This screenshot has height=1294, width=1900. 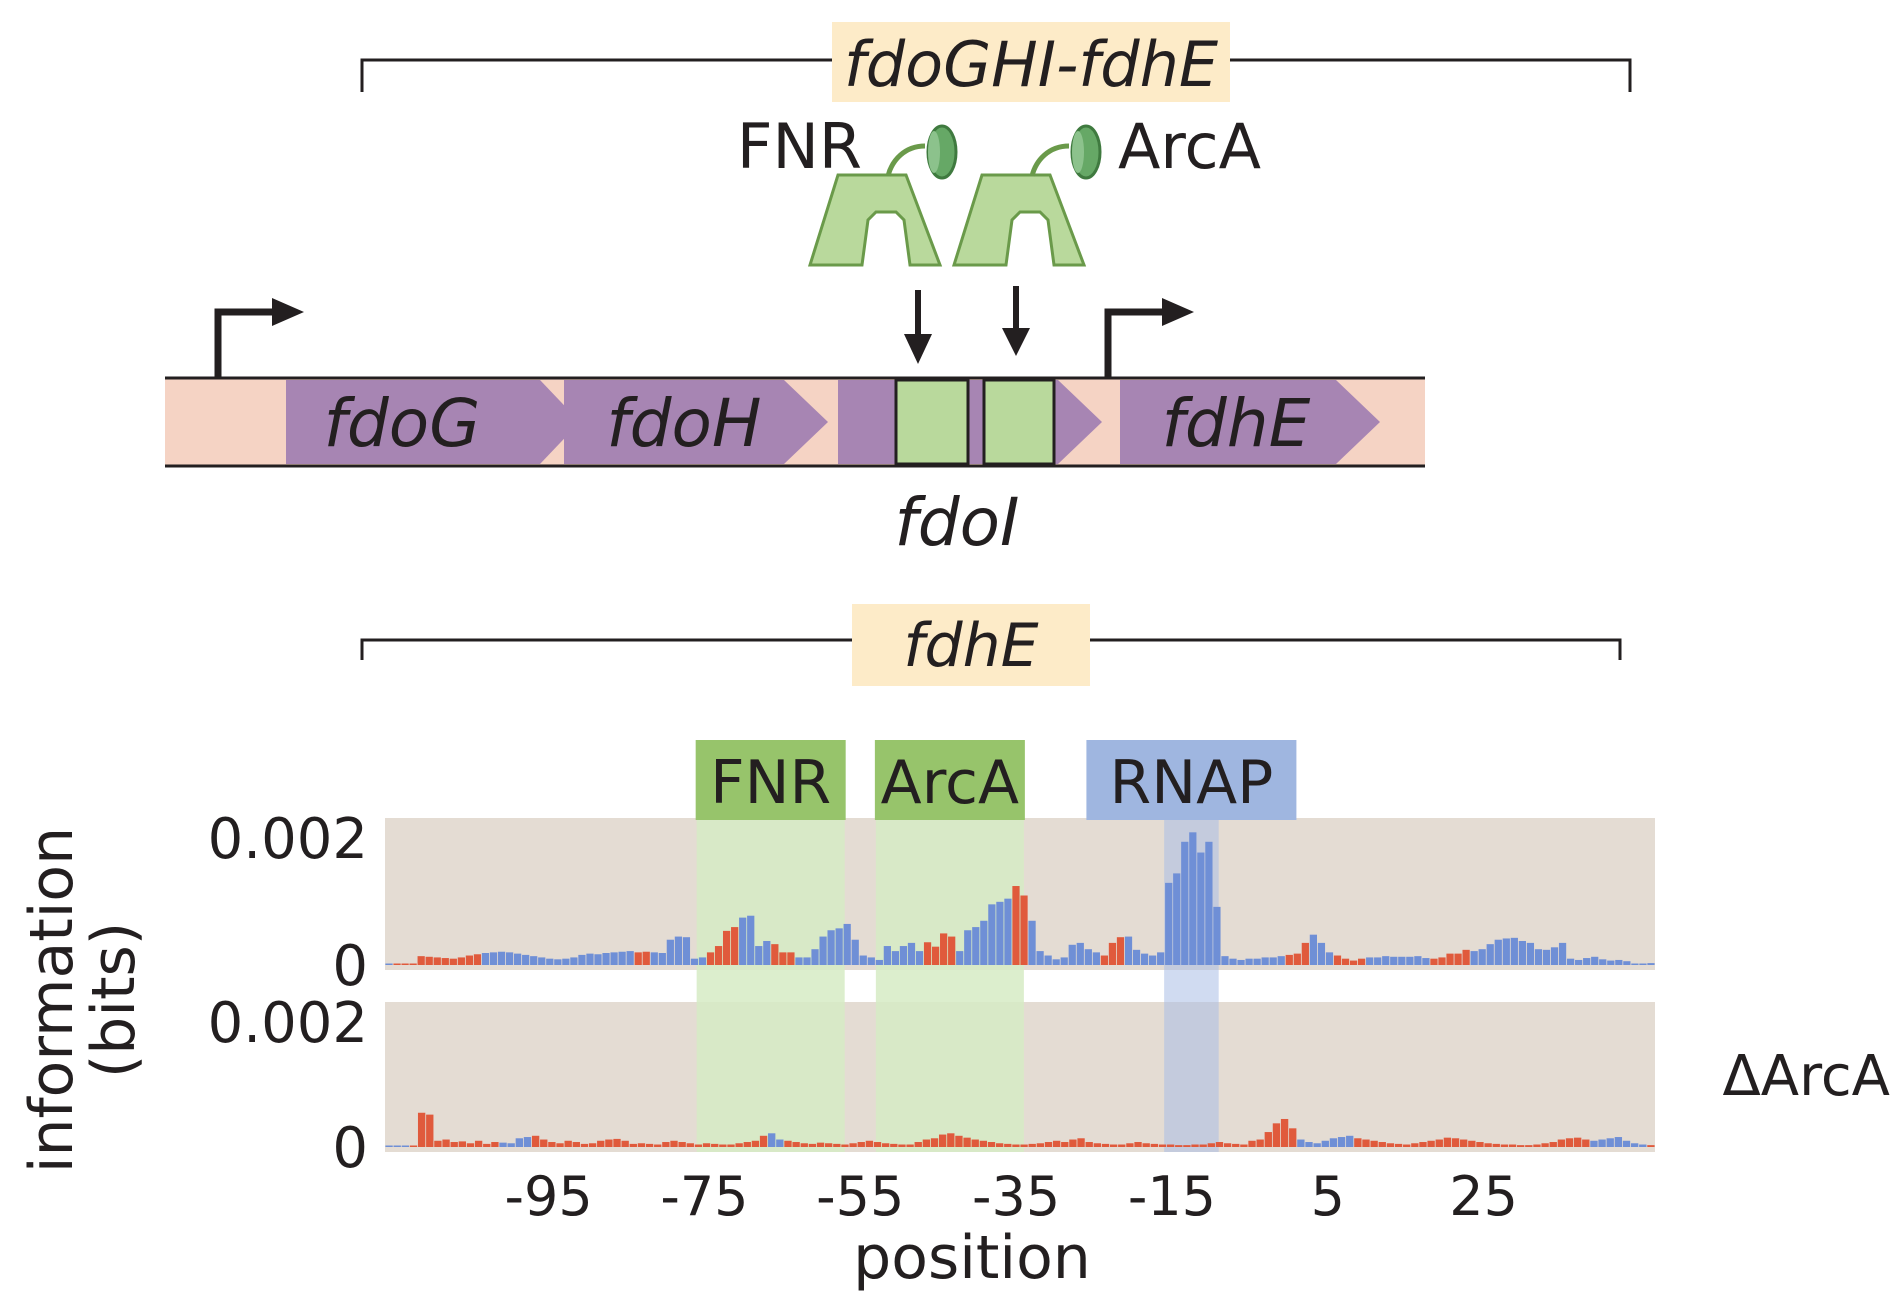 I want to click on regulator-label-arca: ArcA, so click(x=1189, y=146).